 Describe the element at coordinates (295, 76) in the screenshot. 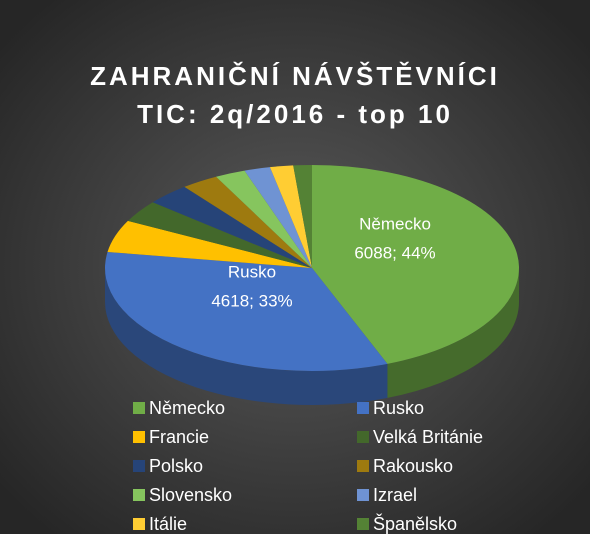

I see `chart-title: ZAHRANIČNÍ NÁVŠTĚVNÍCI` at that location.